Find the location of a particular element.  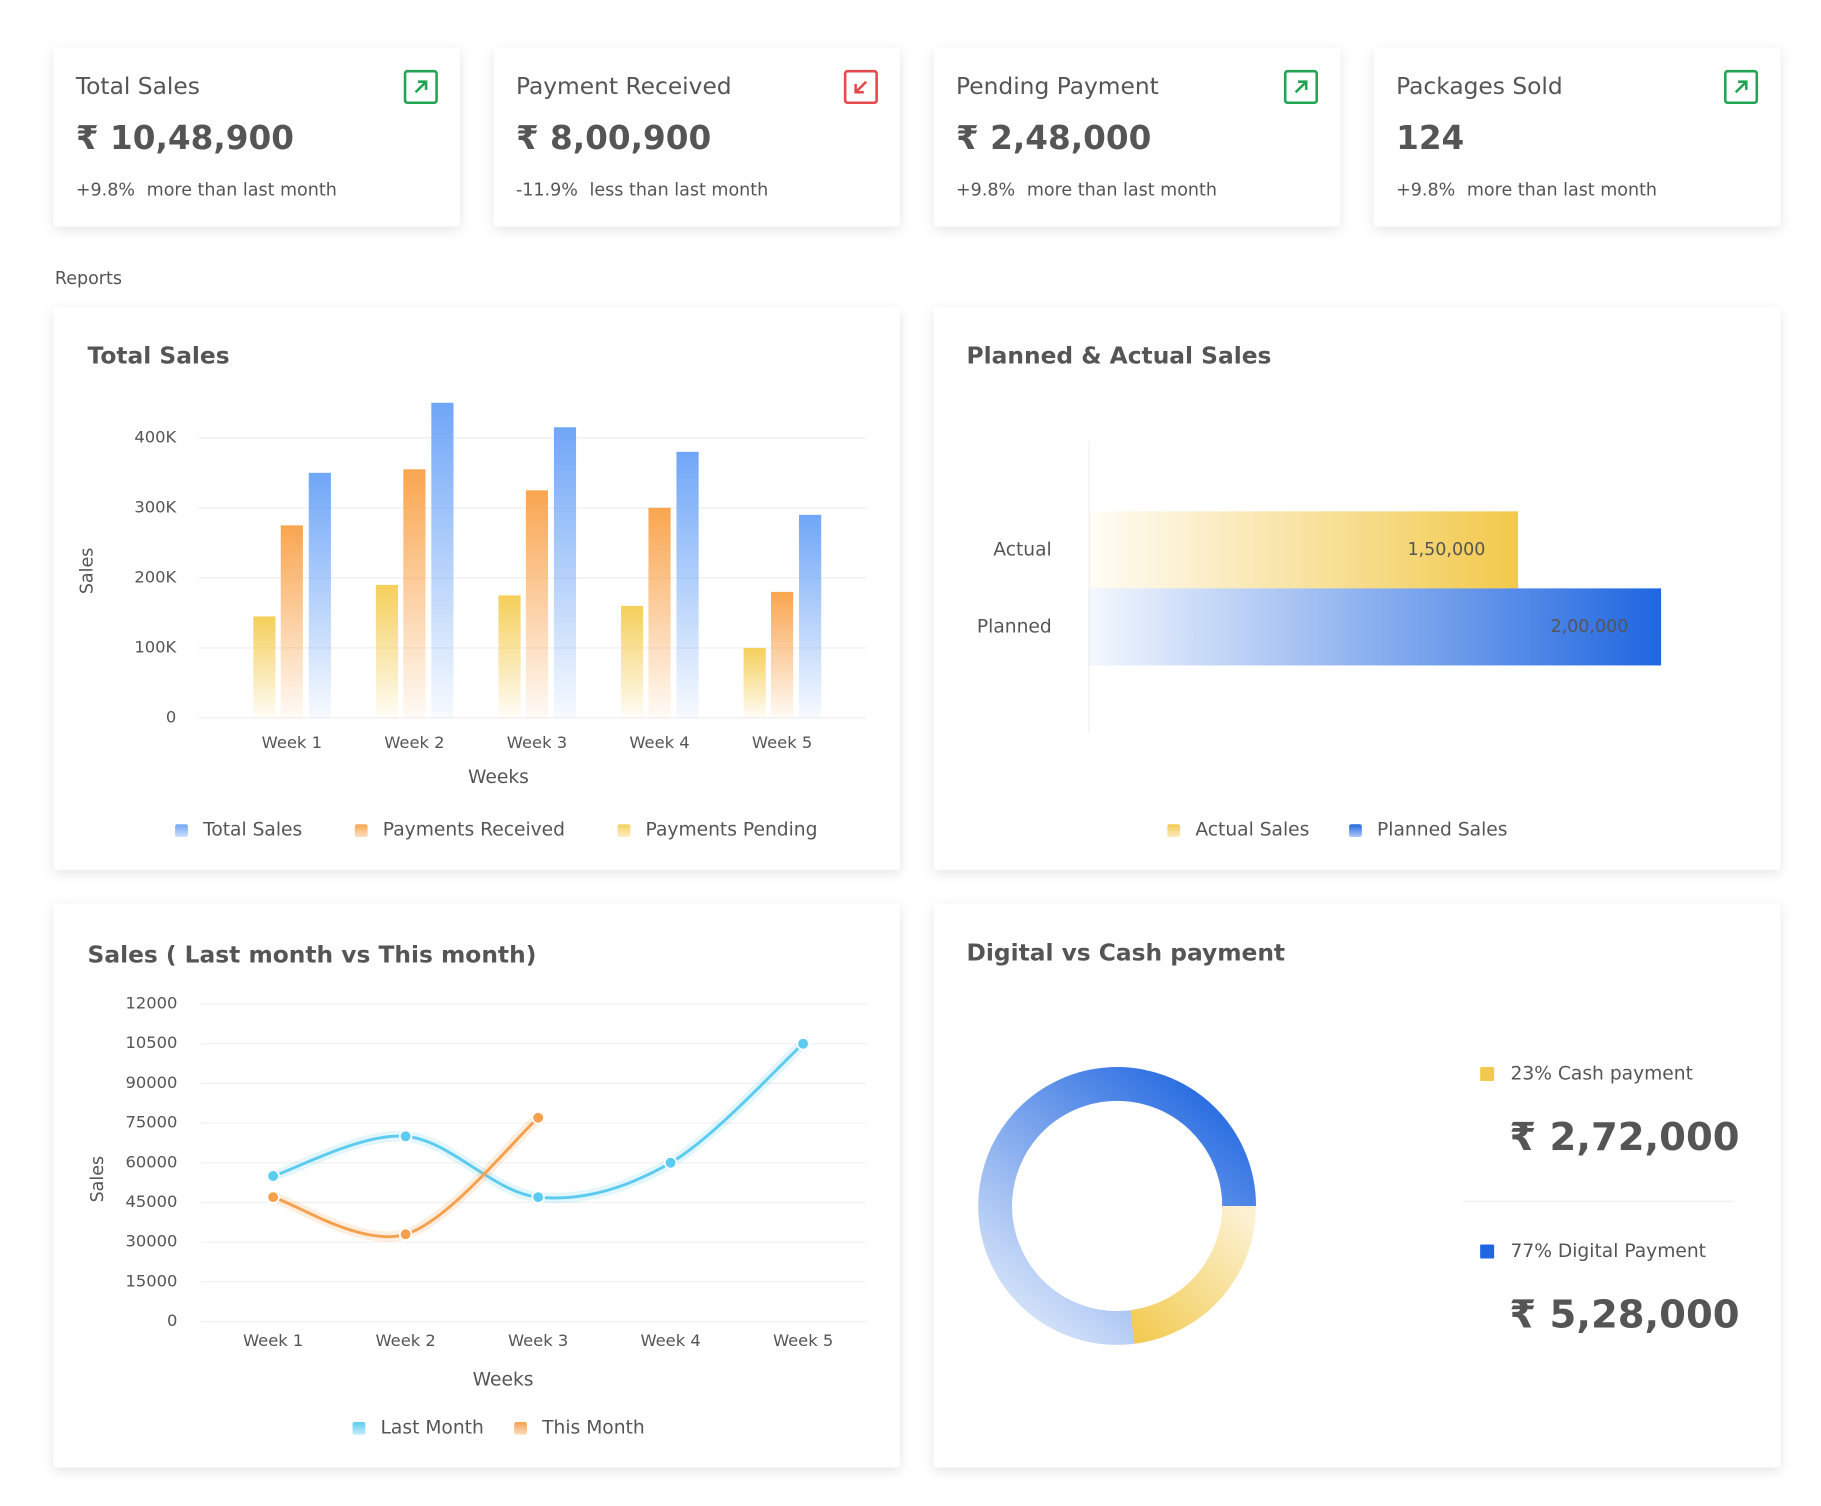

legend-label: Planned Sales is located at coordinates (1442, 830).